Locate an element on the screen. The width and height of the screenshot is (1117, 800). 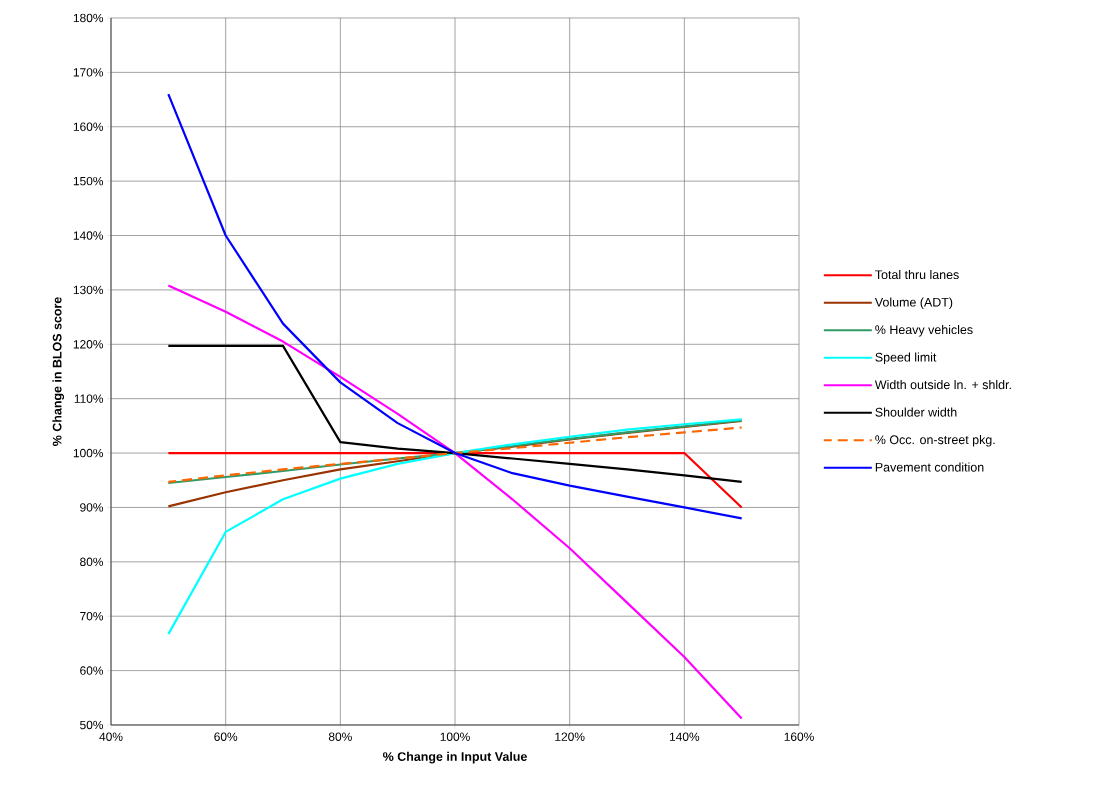
y-tick-label: 50% is located at coordinates (92, 725).